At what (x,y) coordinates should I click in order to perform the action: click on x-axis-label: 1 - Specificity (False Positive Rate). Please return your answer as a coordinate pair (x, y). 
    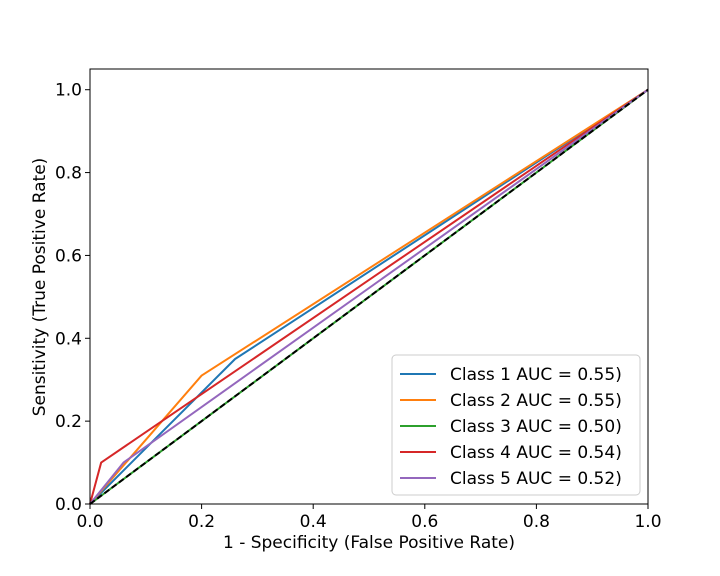
    Looking at the image, I should click on (369, 543).